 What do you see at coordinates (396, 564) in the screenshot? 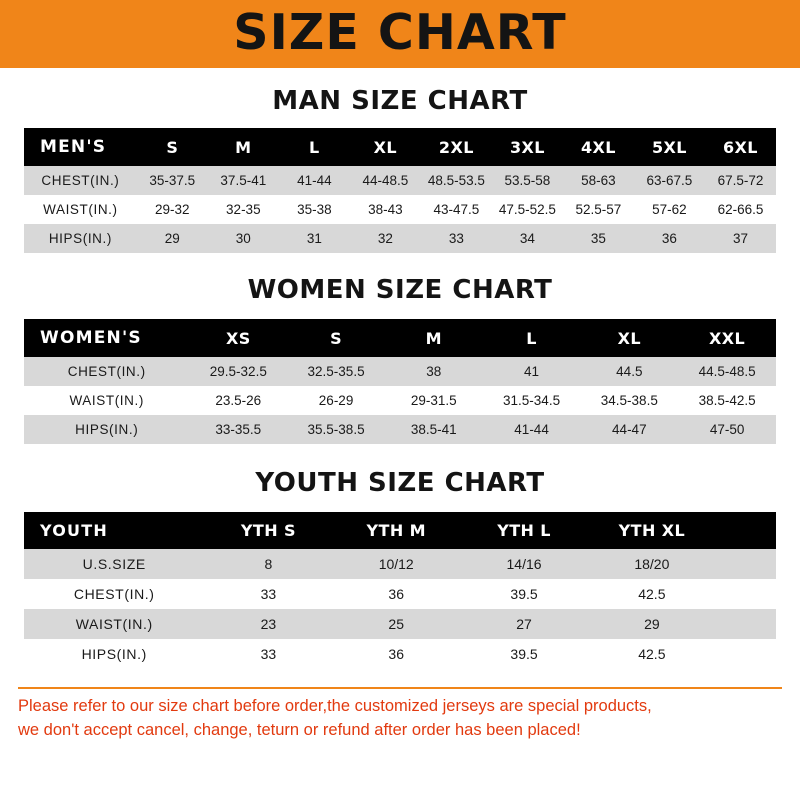
I see `cell: 10/12` at bounding box center [396, 564].